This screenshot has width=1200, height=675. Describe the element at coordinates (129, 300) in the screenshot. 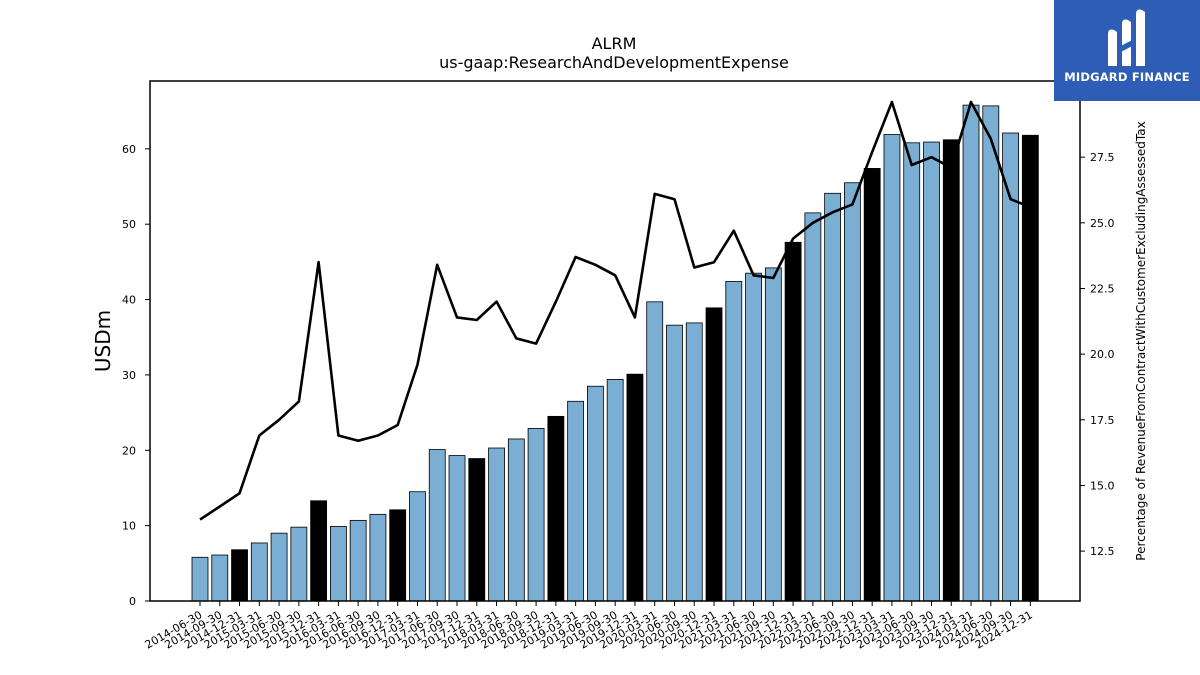

I see `y-tick-label: 40` at that location.